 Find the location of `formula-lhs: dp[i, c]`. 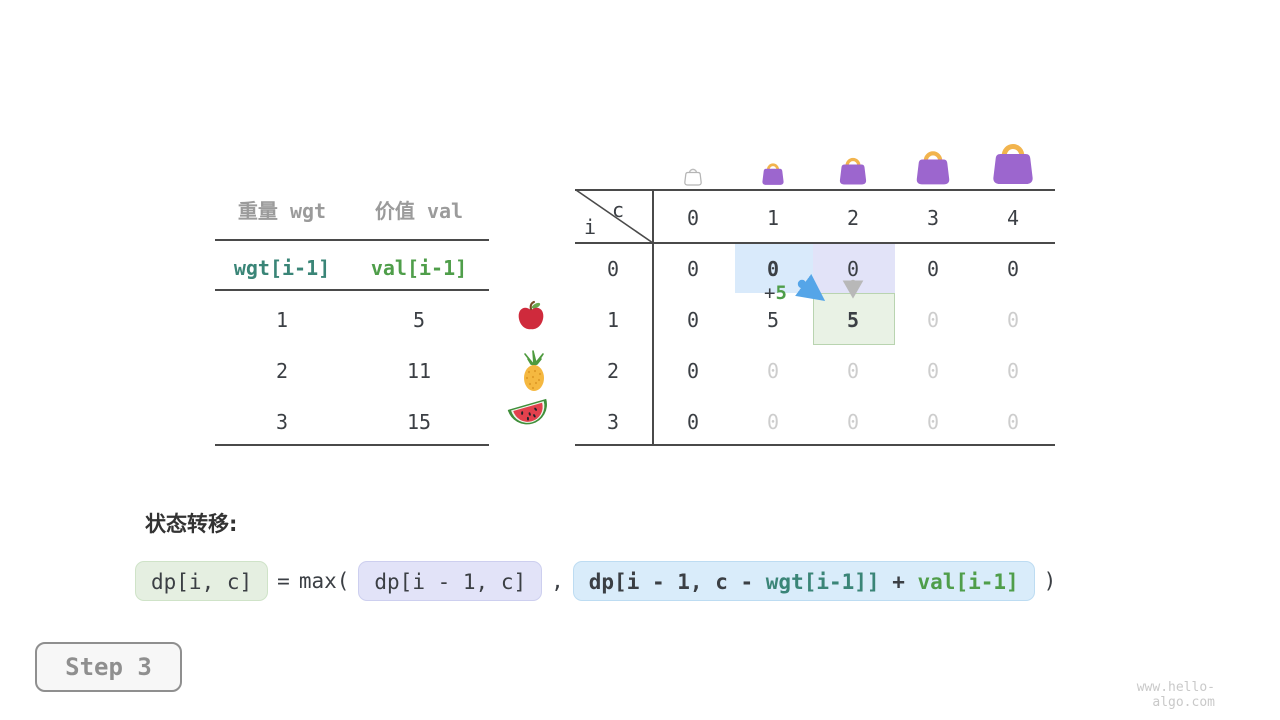

formula-lhs: dp[i, c] is located at coordinates (202, 581).